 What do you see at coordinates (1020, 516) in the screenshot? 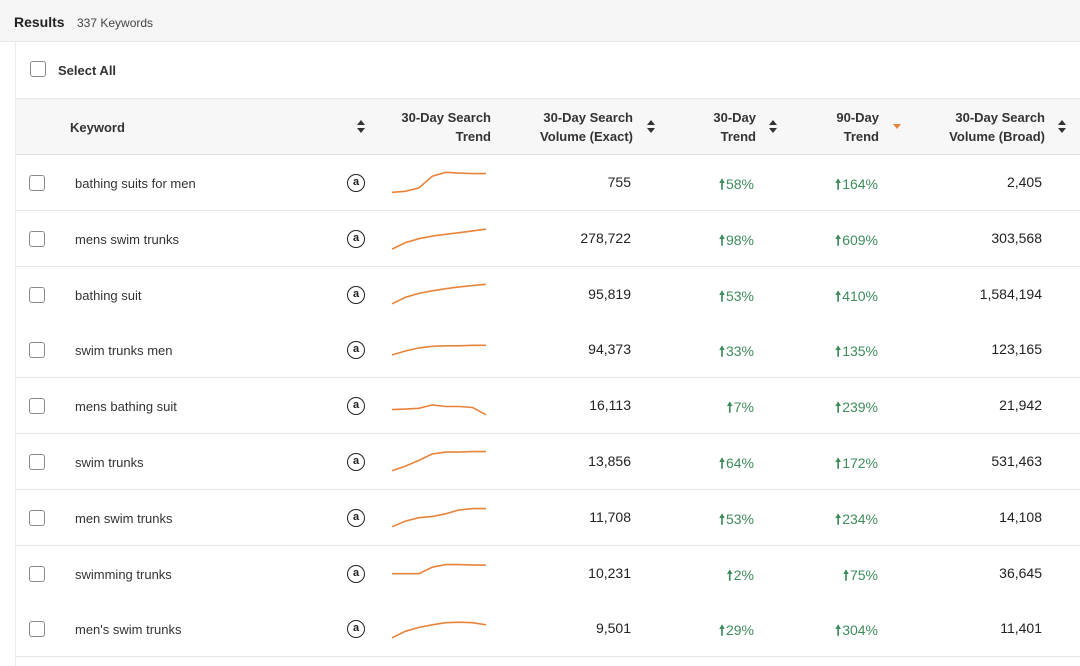
I see `volume-broad-value: 14,108` at bounding box center [1020, 516].